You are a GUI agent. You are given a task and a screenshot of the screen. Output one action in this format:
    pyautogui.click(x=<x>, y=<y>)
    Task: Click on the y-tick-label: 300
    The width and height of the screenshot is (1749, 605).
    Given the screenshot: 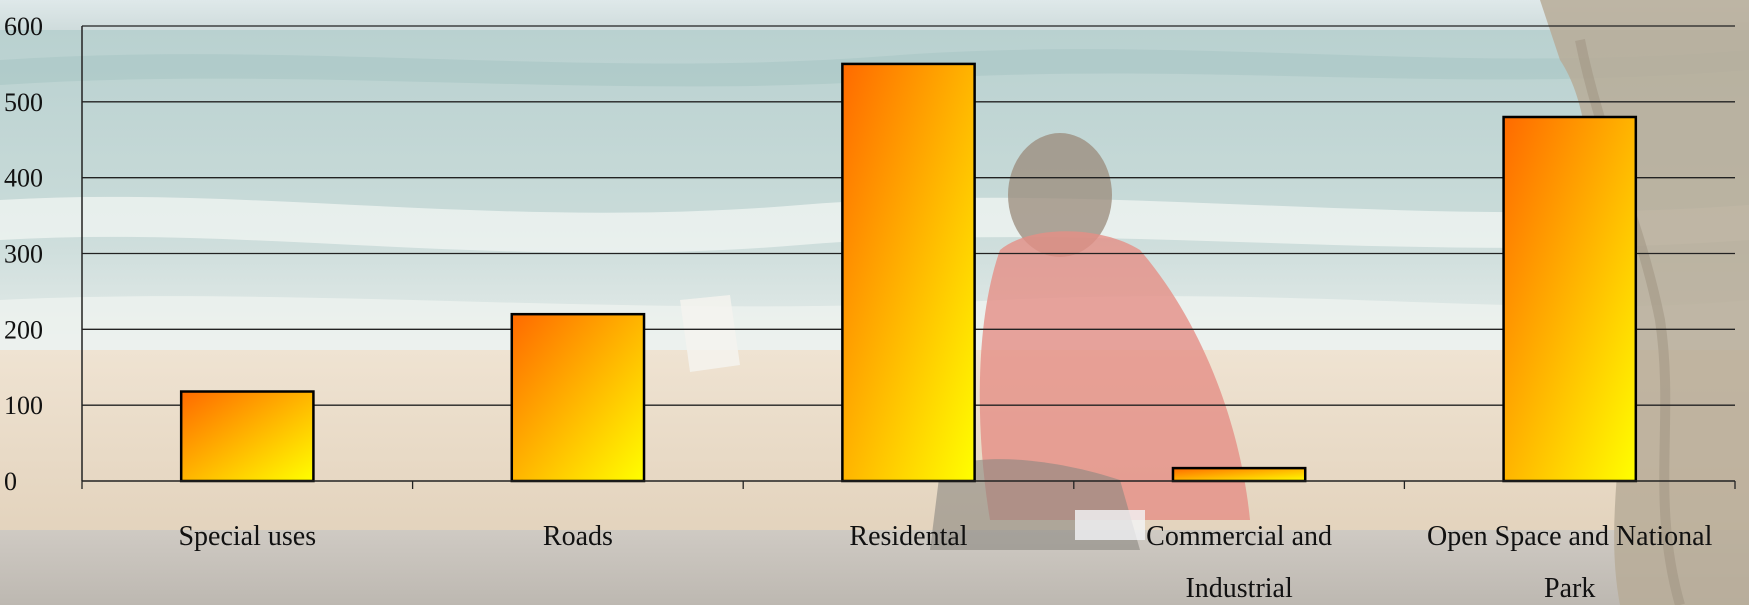 What is the action you would take?
    pyautogui.click(x=23, y=254)
    